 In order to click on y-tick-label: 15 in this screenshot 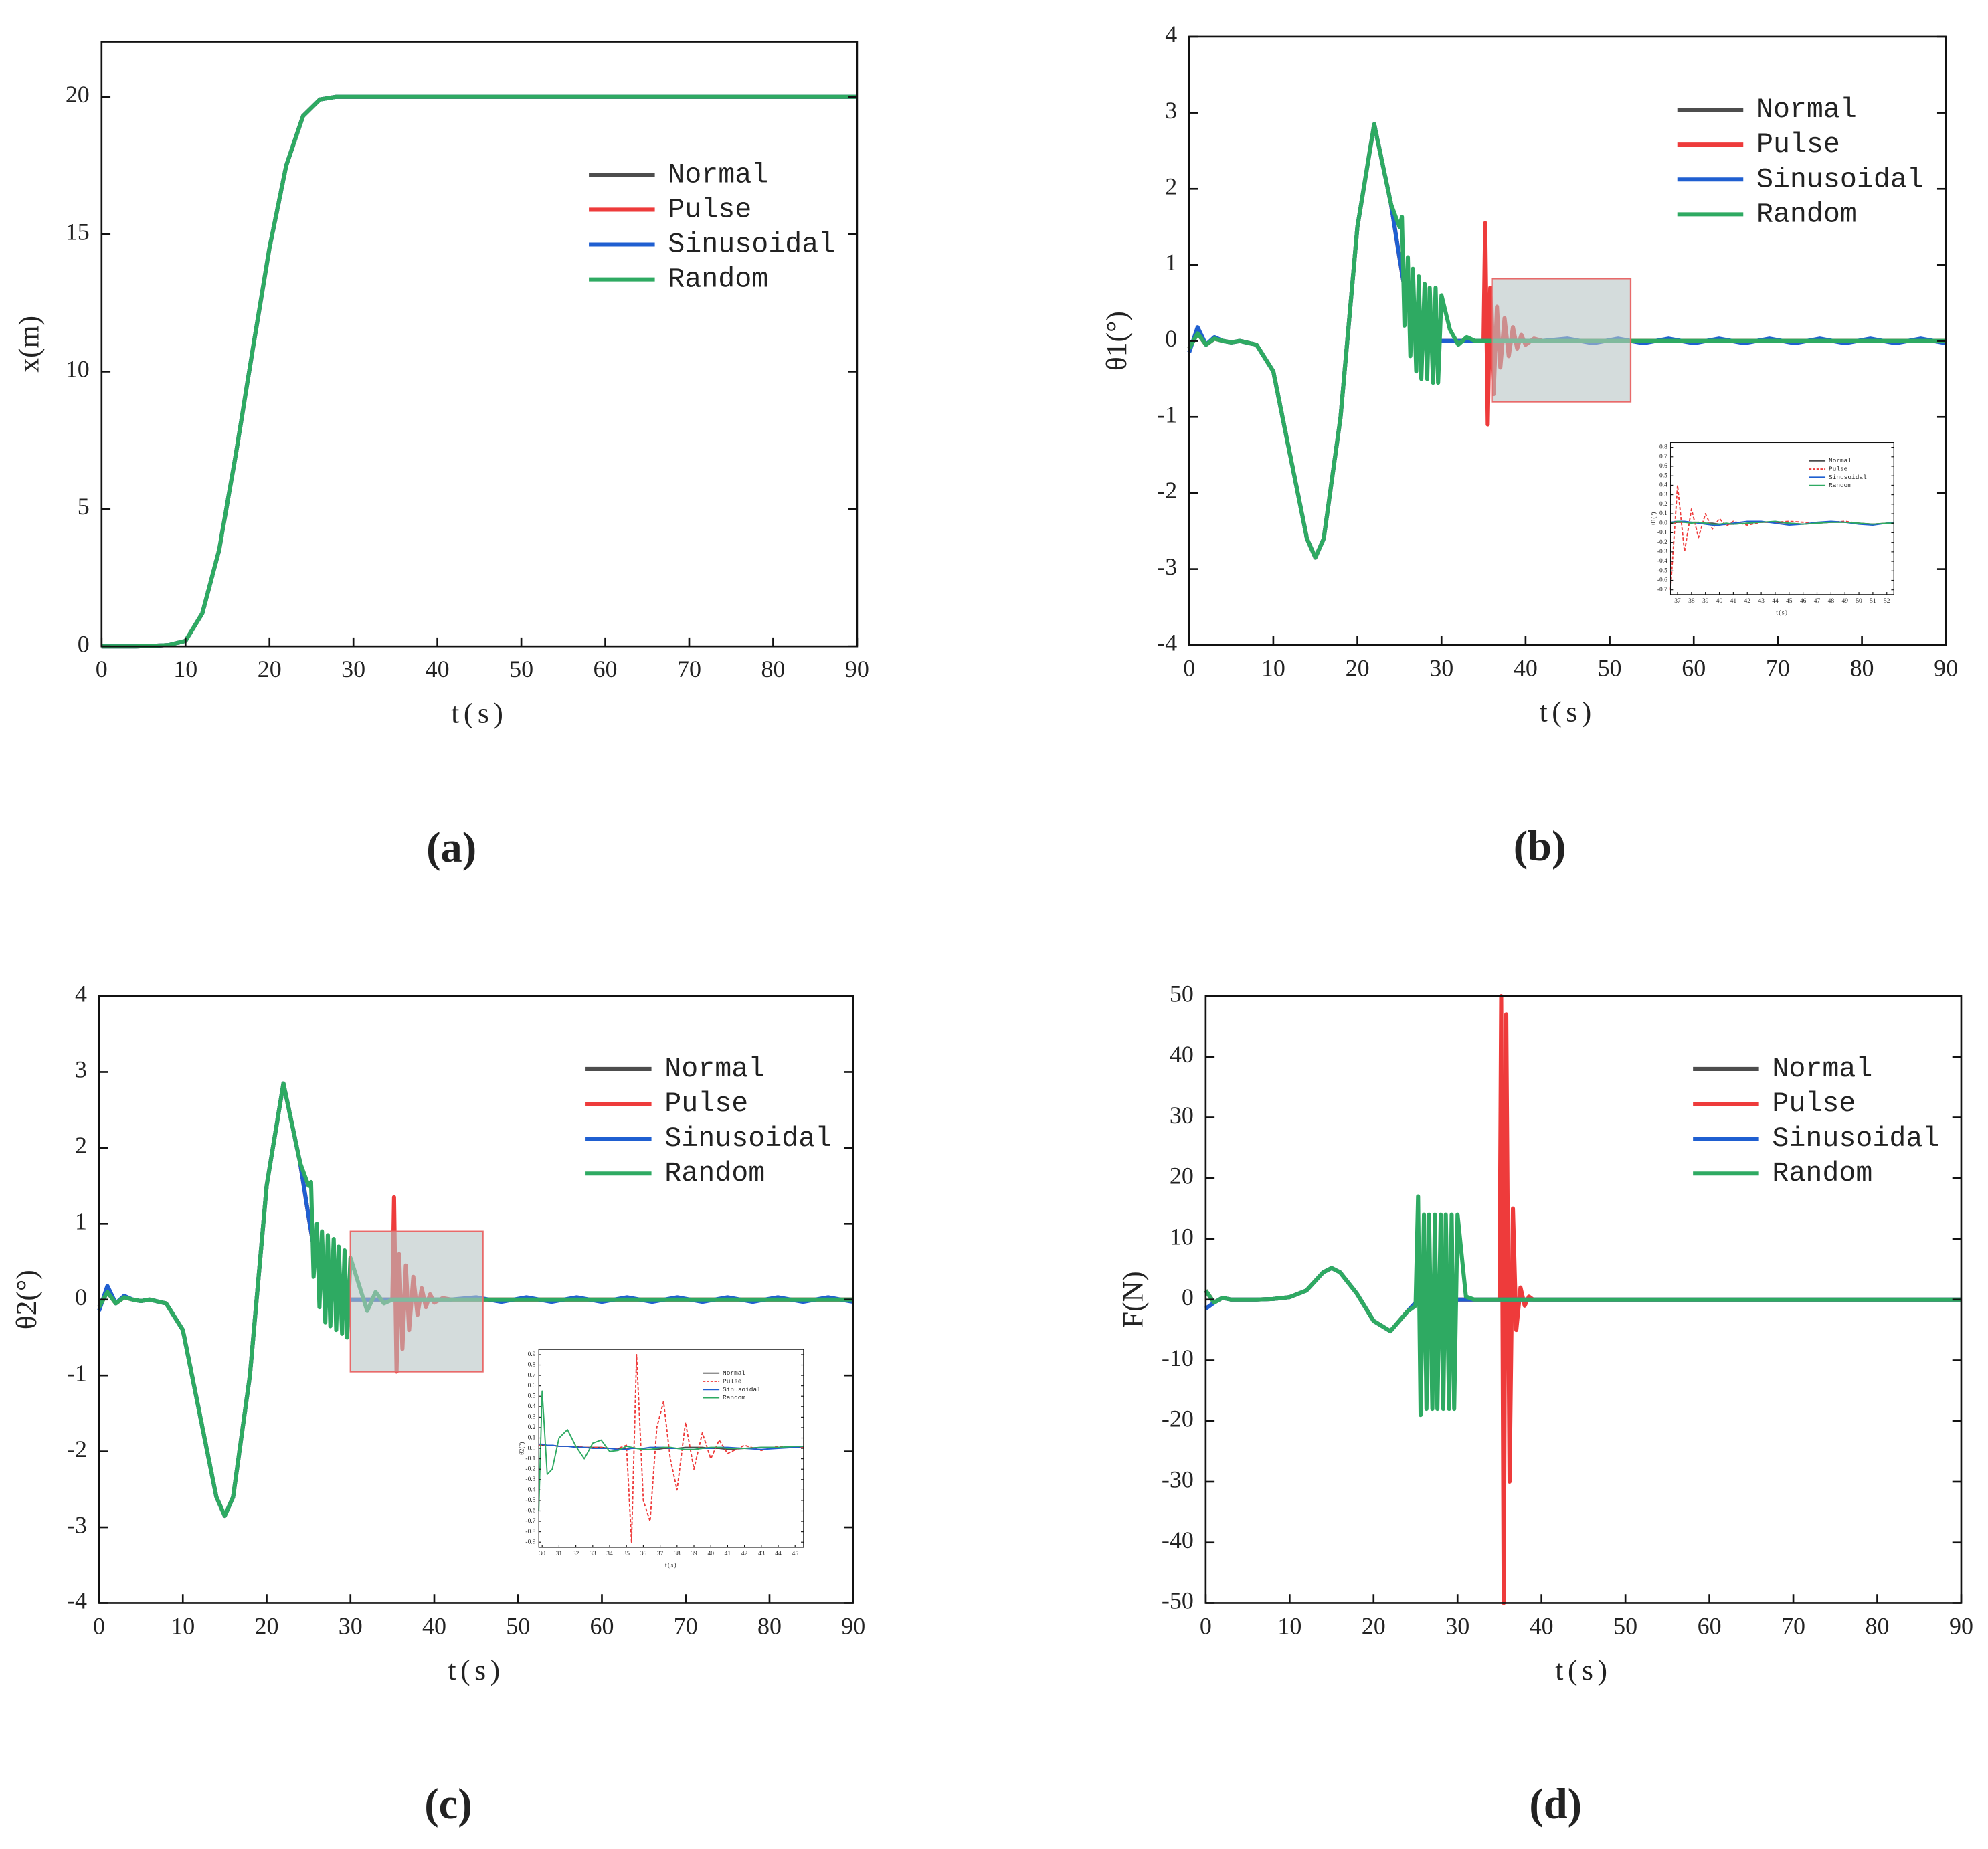, I will do `click(78, 231)`.